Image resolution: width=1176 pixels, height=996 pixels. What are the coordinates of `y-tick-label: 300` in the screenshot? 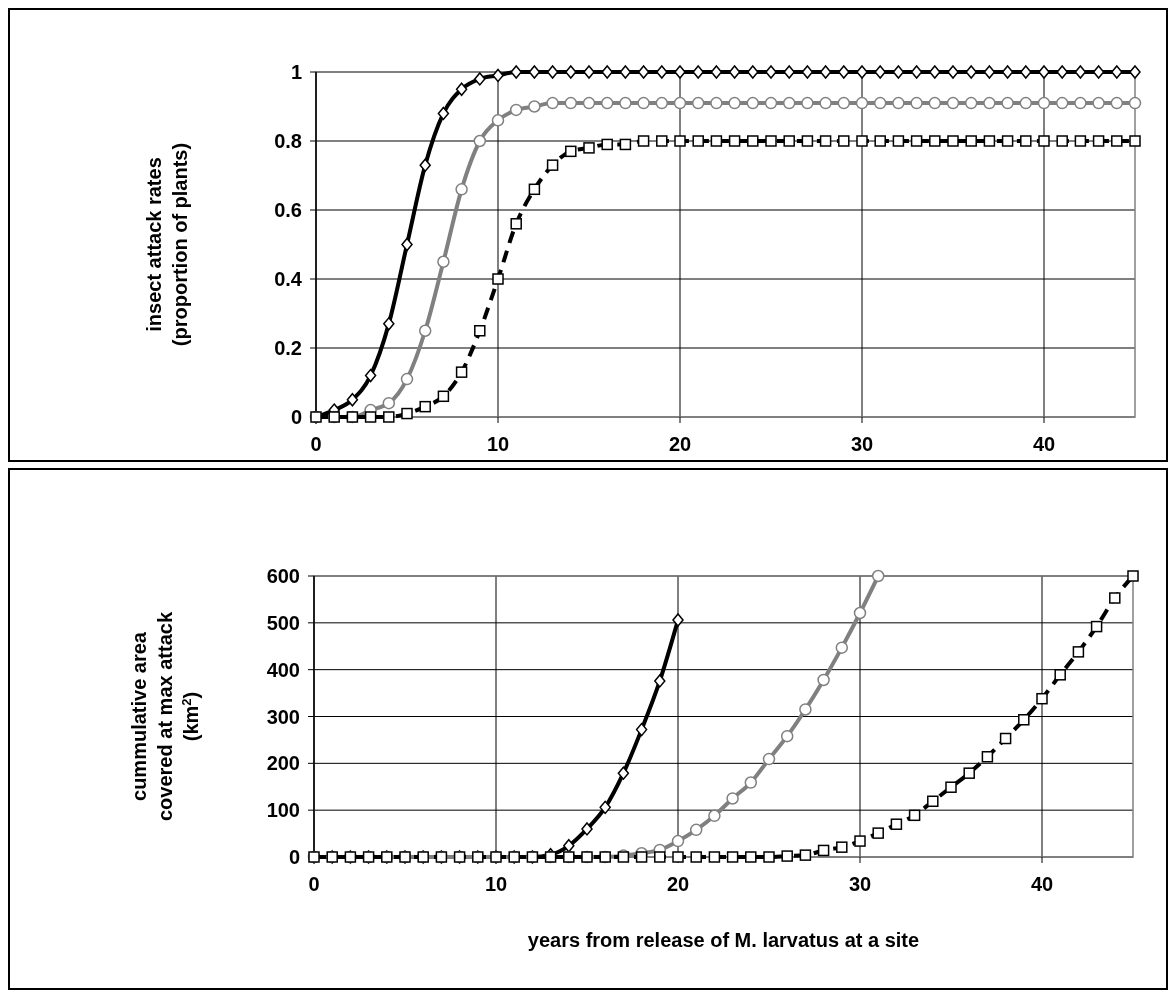 It's located at (283, 716).